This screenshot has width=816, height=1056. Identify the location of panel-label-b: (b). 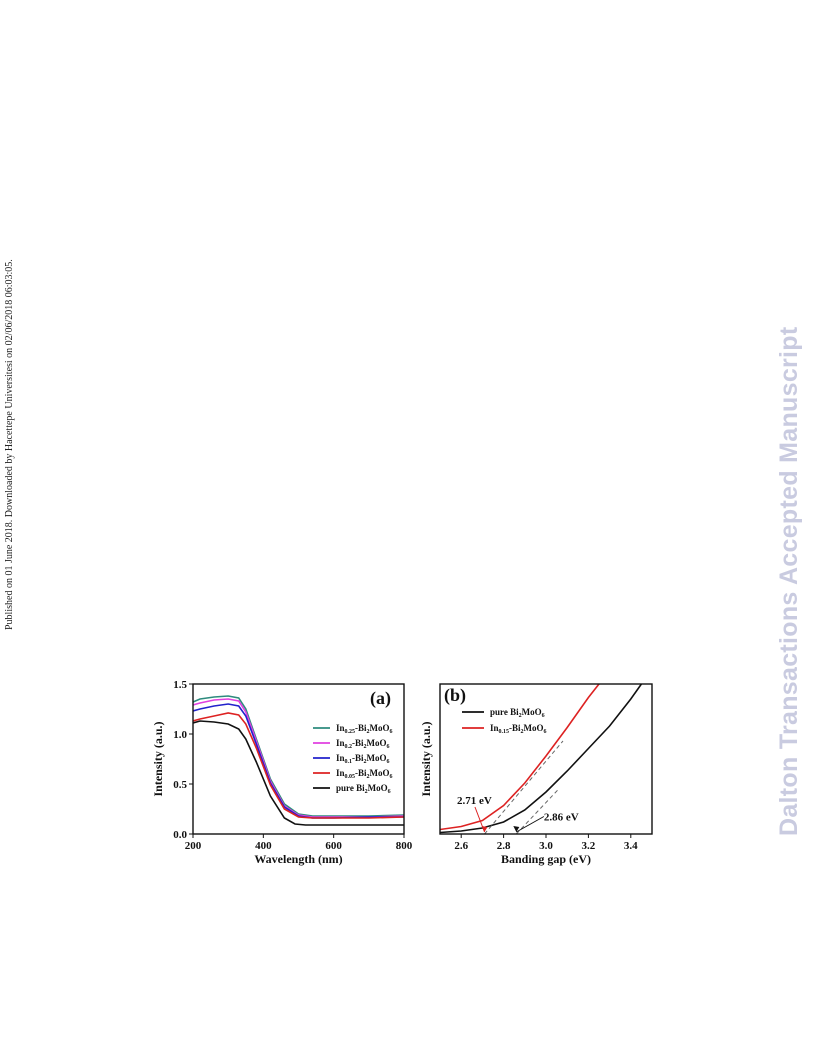
(455, 695).